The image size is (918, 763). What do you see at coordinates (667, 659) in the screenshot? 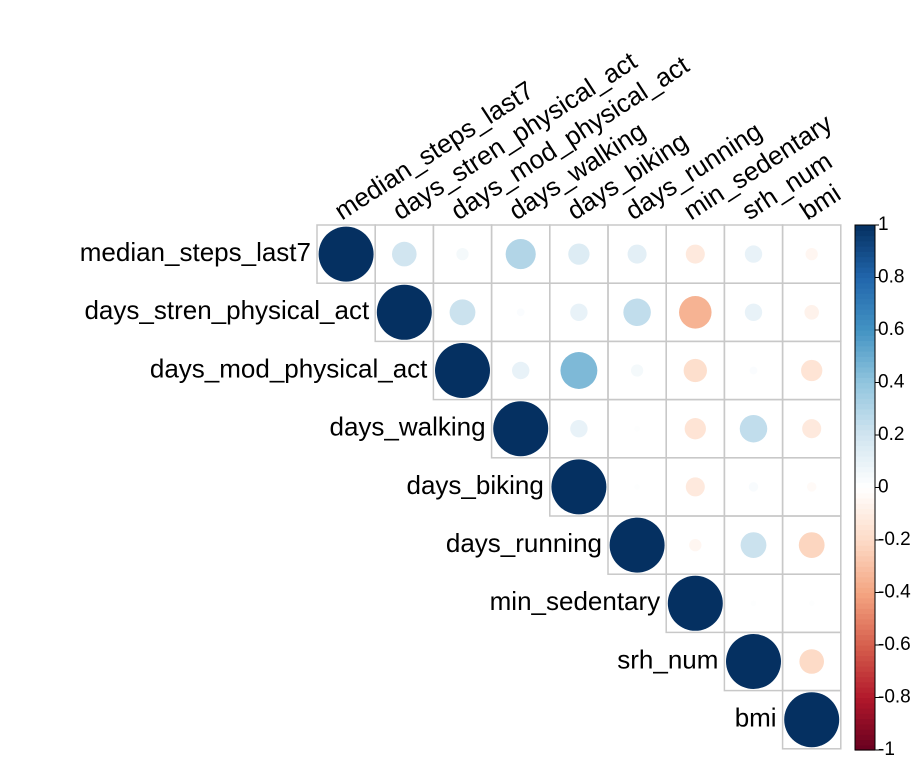
I see `row-label: srh_num` at bounding box center [667, 659].